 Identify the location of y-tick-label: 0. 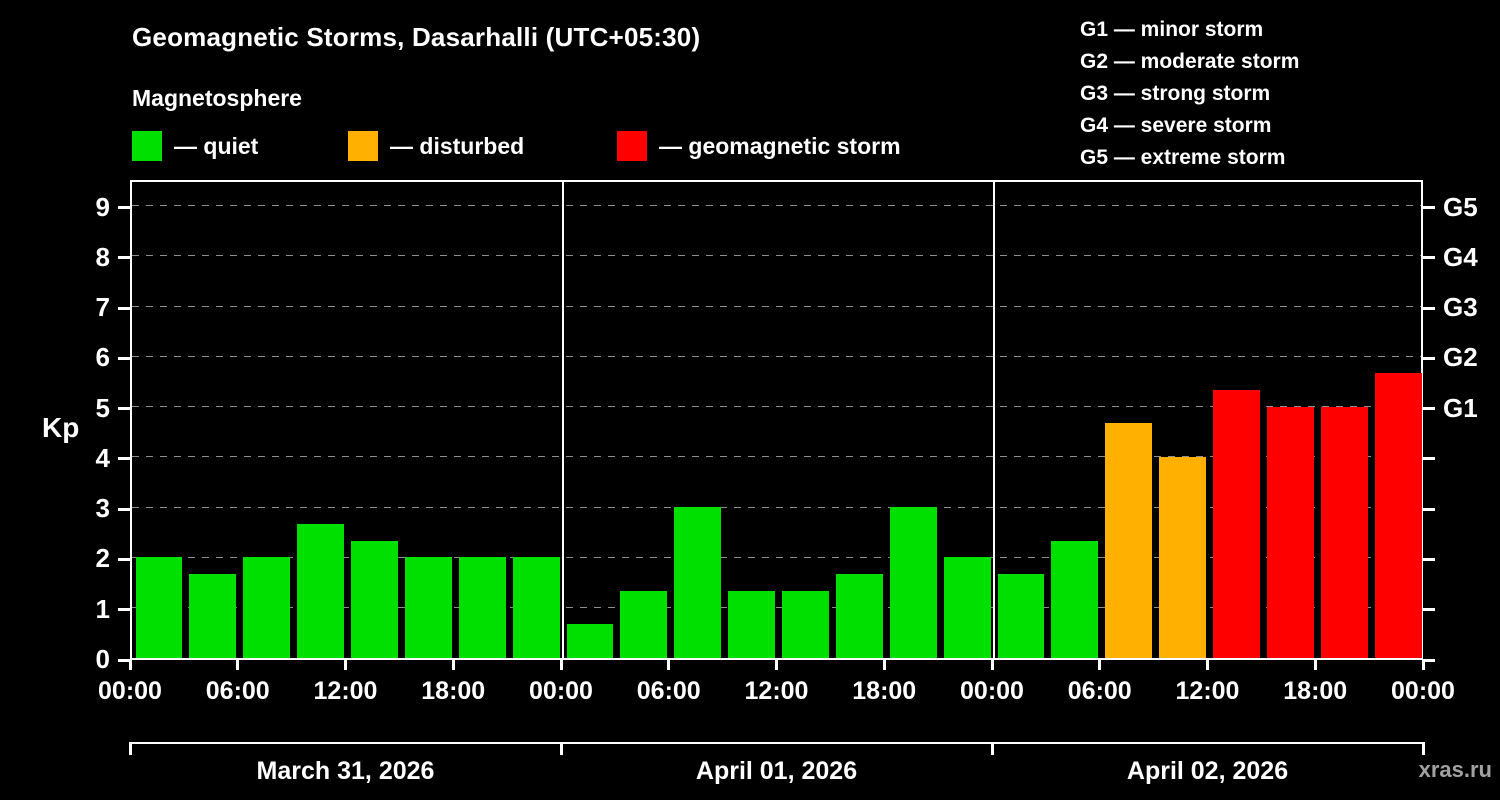
(102, 659).